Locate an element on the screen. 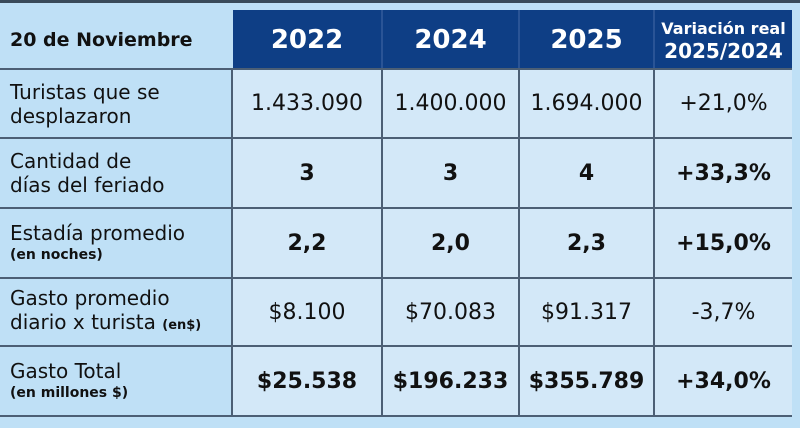 Image resolution: width=800 pixels, height=428 pixels. value-2024: 2,0 is located at coordinates (451, 243).